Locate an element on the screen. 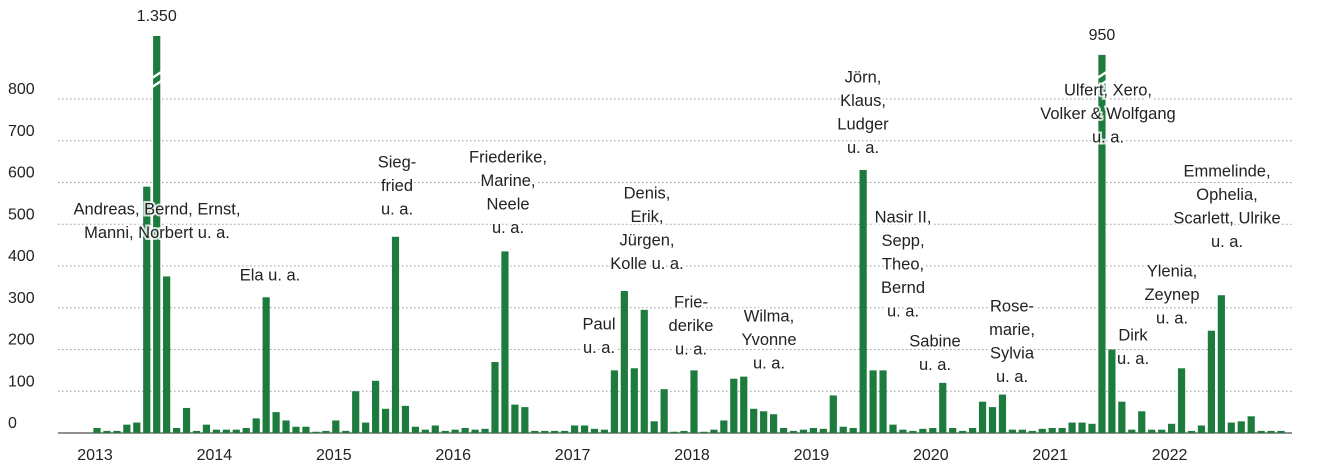 This screenshot has width=1327, height=471. annotation: Kolle u. a. is located at coordinates (646, 264).